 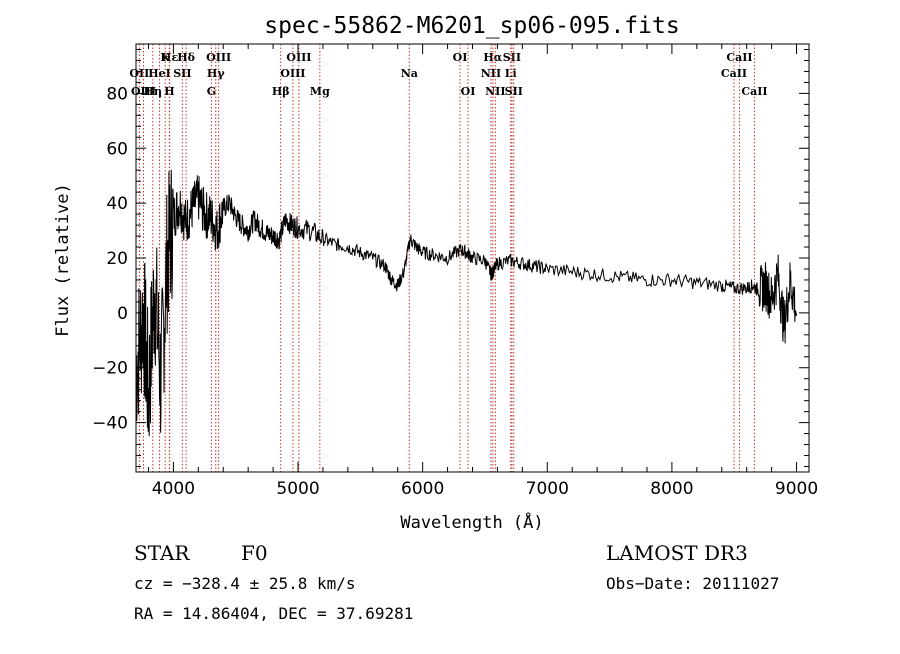 I want to click on spectral-line-label: Li, so click(x=511, y=73).